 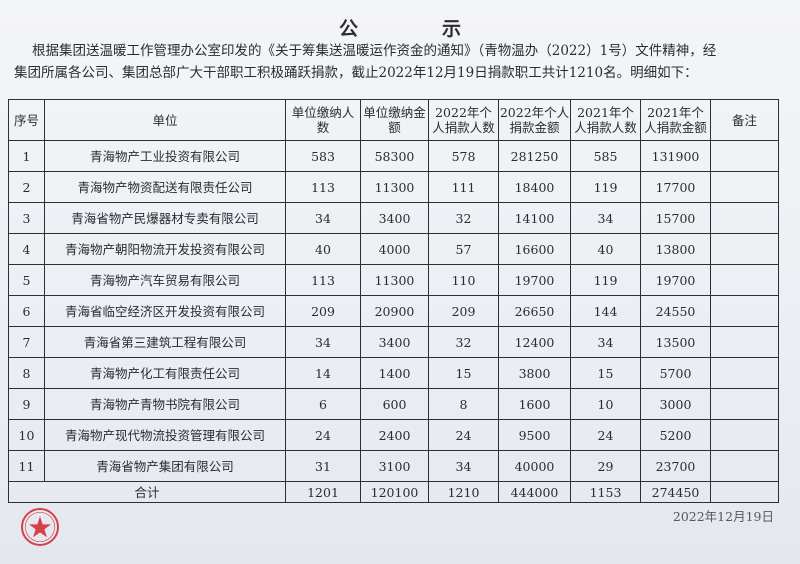 I want to click on cell-p2021-people: 29, so click(x=605, y=466).